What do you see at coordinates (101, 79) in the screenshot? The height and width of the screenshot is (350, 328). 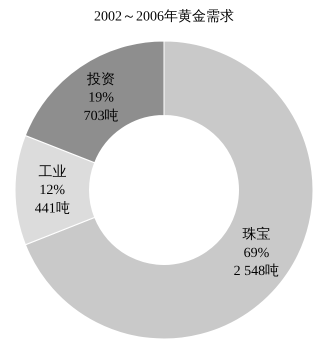 I see `slice-label: 投资` at bounding box center [101, 79].